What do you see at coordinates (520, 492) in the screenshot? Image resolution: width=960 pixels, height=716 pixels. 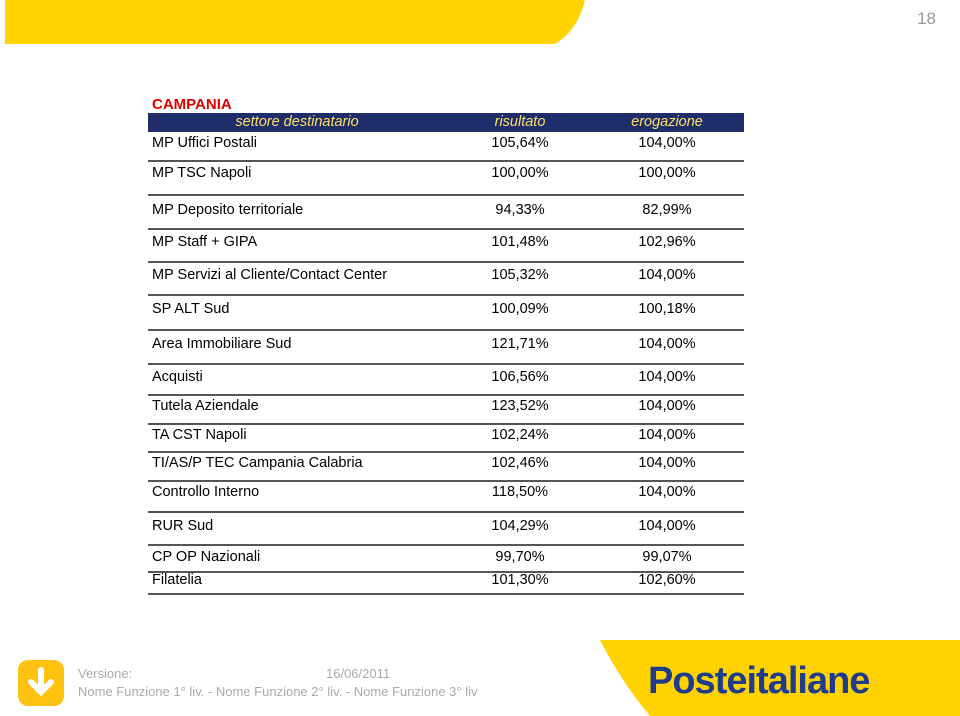 I see `table-cell: 118,50%` at bounding box center [520, 492].